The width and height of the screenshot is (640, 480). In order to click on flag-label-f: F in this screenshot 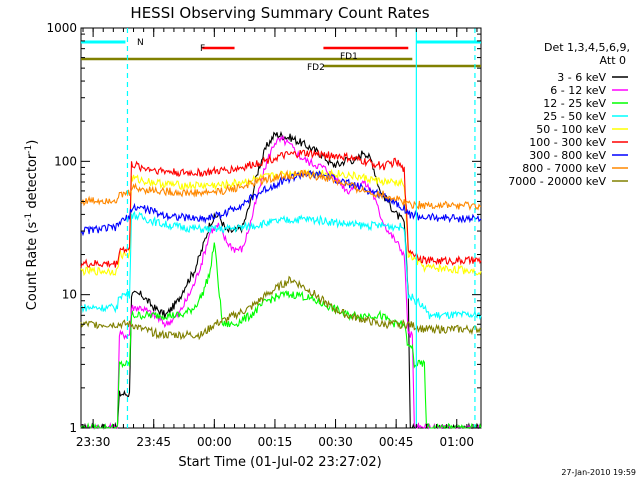, I will do `click(202, 49)`.